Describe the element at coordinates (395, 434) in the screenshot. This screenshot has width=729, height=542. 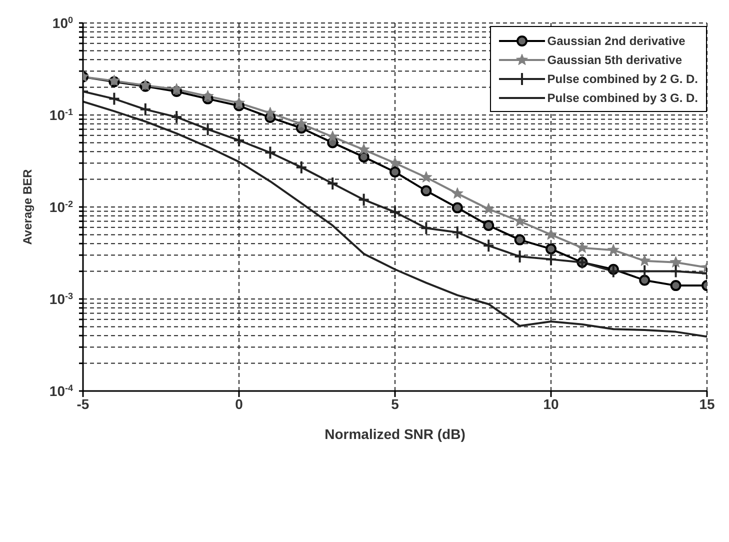
I see `x-axis-title: Normalized SNR (dB)` at that location.